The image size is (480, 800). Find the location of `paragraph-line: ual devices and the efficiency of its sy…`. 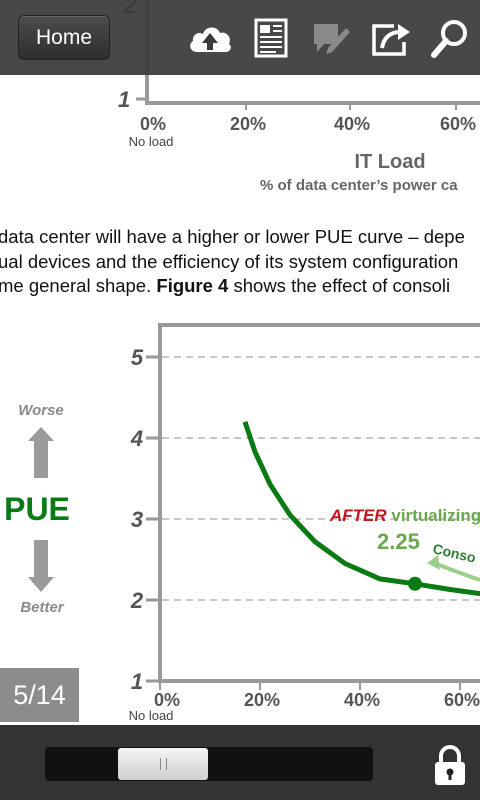

paragraph-line: ual devices and the efficiency of its sy… is located at coordinates (229, 261).